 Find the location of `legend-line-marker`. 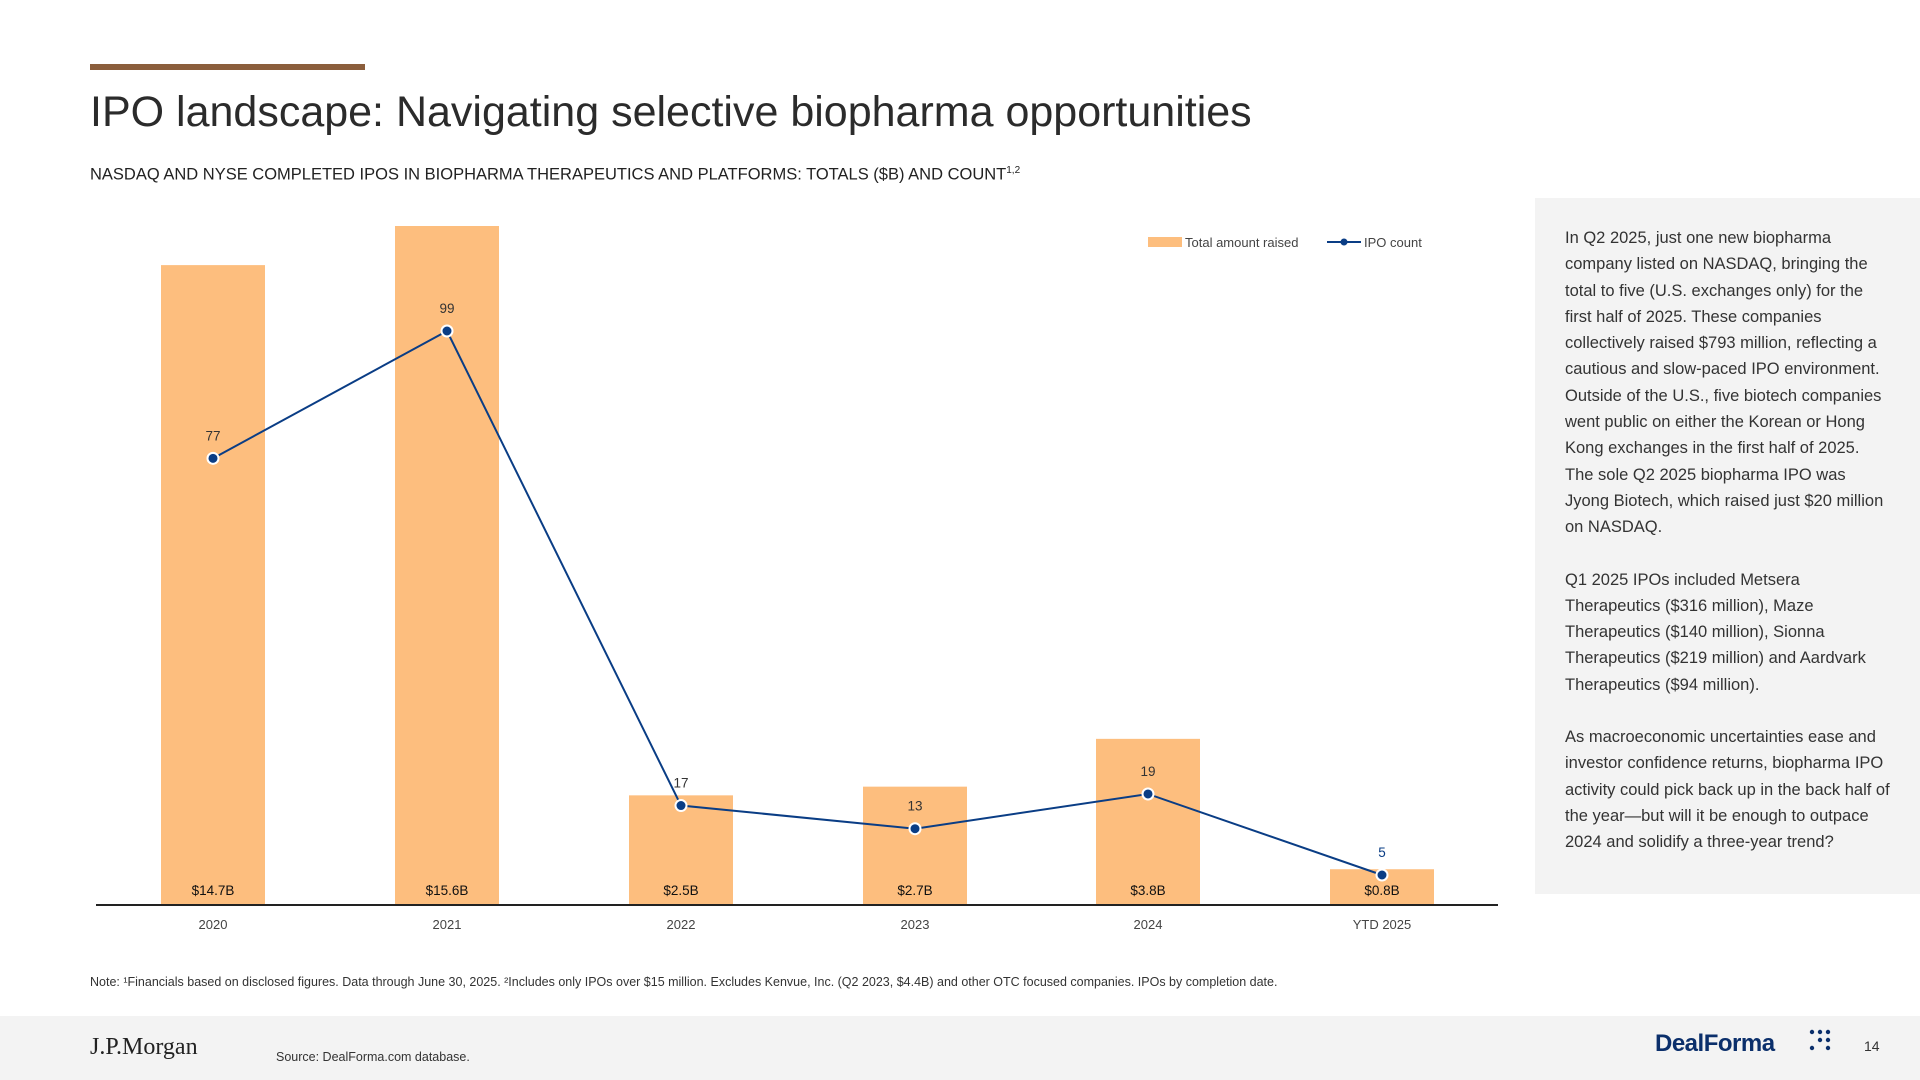

legend-line-marker is located at coordinates (1344, 242).